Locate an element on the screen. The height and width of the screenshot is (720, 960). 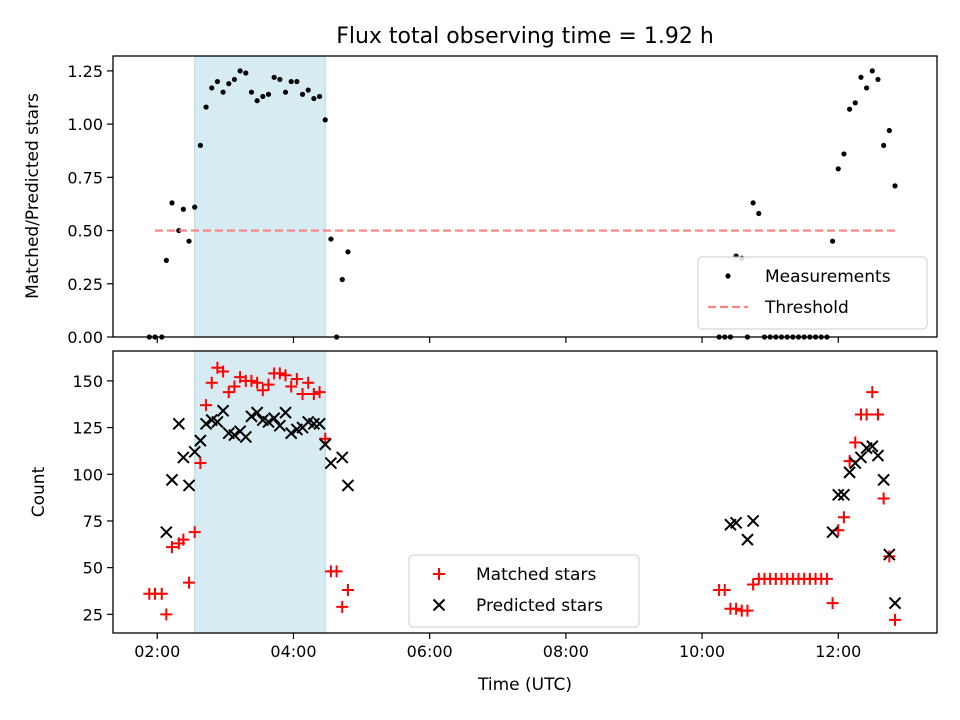
legend-label: Measurements is located at coordinates (828, 277).